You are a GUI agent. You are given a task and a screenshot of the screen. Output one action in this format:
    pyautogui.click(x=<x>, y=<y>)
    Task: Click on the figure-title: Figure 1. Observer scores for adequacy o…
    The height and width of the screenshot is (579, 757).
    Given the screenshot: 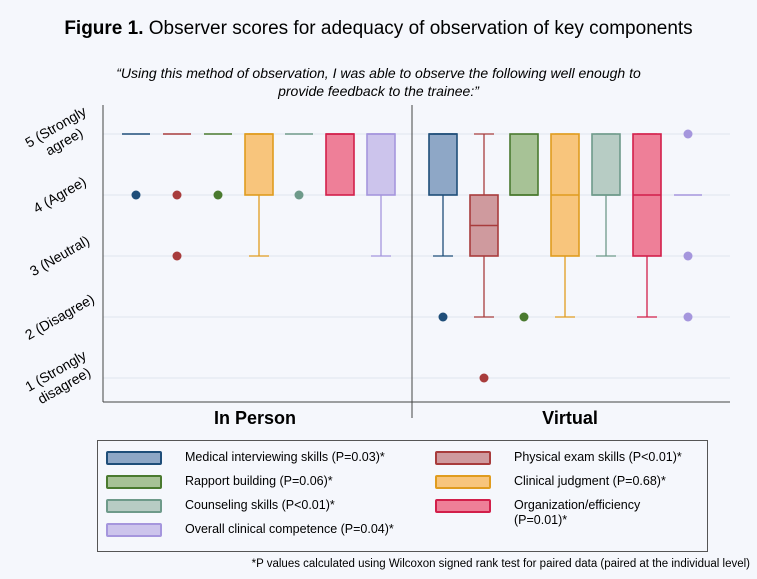 What is the action you would take?
    pyautogui.click(x=378, y=29)
    